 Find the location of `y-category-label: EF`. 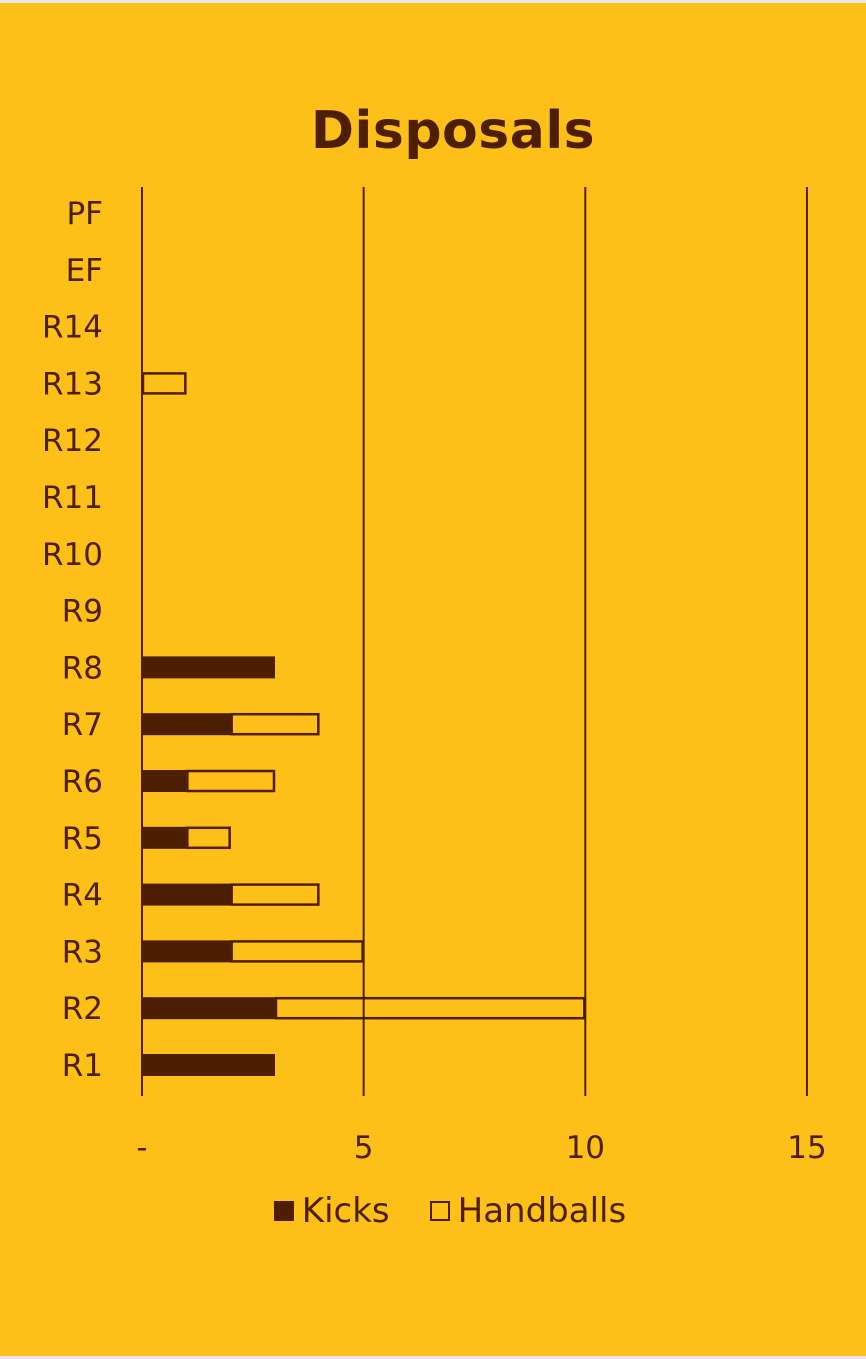

y-category-label: EF is located at coordinates (84, 271).